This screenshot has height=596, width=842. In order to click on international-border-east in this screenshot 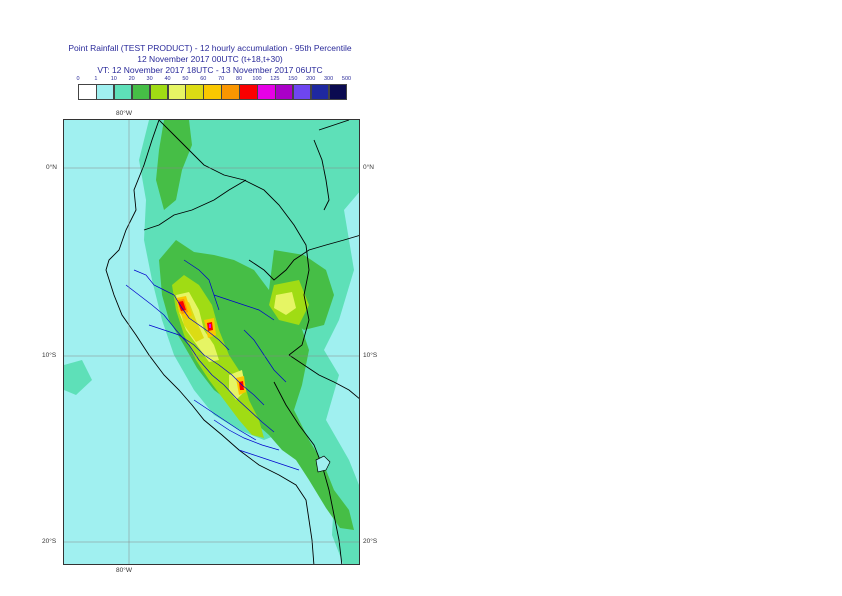, I will do `click(303, 258)`.